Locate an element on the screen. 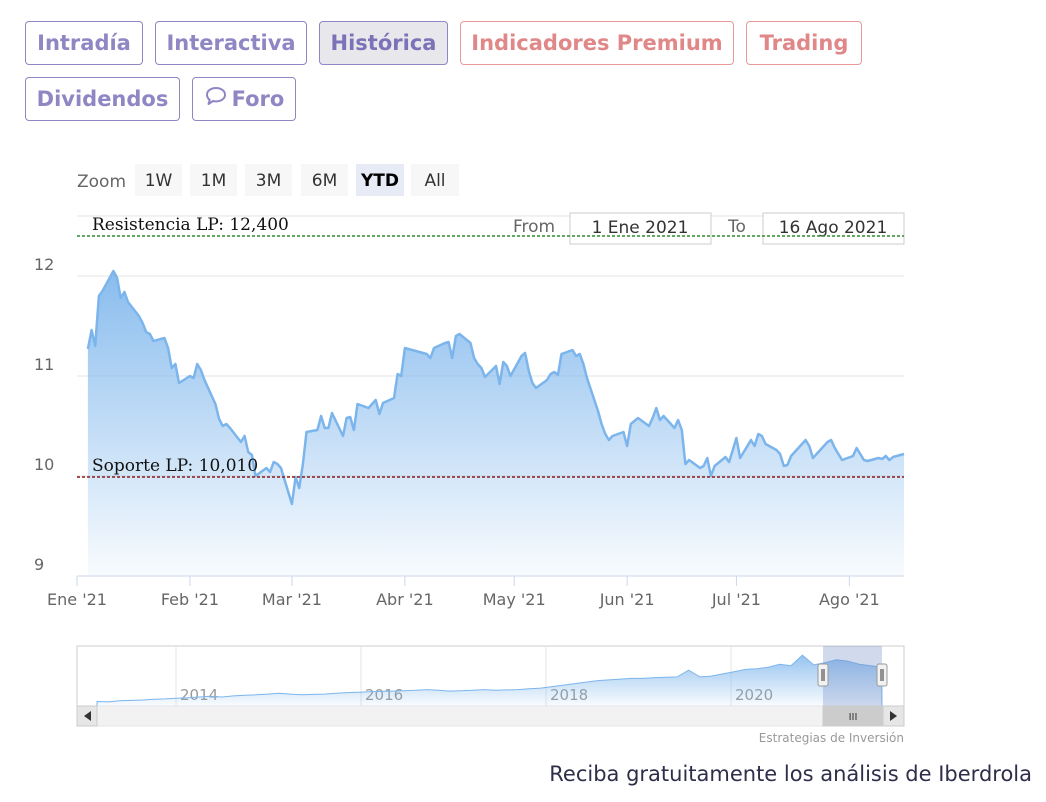  zoom-button-all: All is located at coordinates (435, 180).